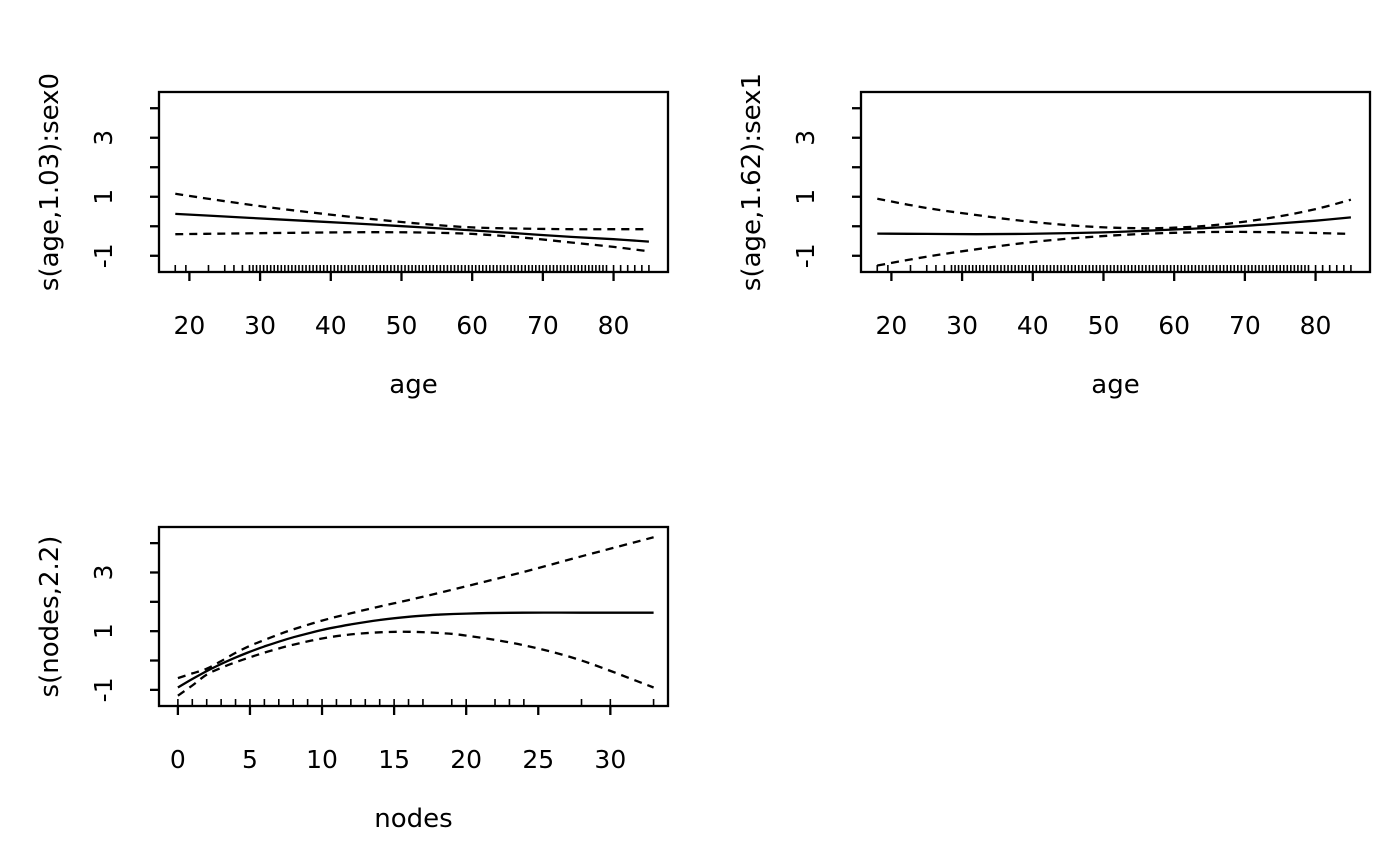 The width and height of the screenshot is (1400, 866). I want to click on y-axis-title: s(nodes,2.2), so click(50, 617).